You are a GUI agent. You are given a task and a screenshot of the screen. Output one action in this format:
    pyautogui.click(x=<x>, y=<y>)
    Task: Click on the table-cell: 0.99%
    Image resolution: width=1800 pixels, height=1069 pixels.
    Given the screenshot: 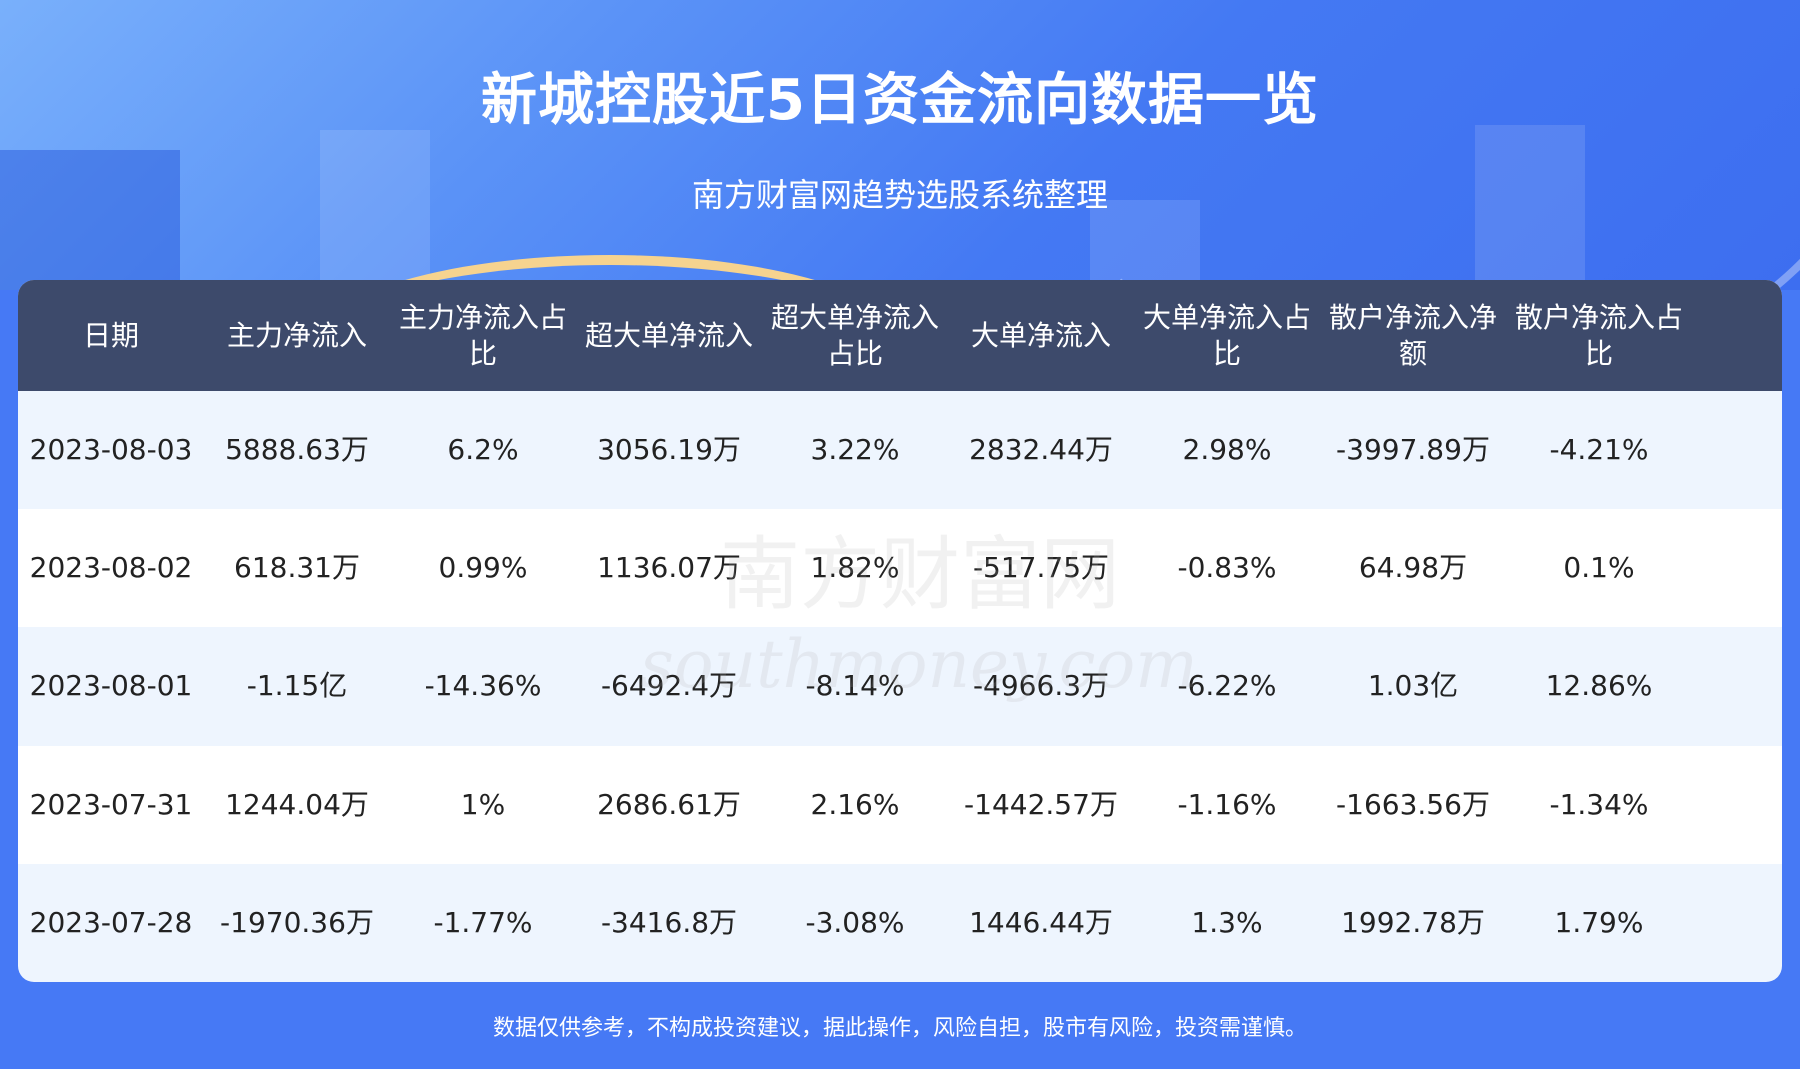 What is the action you would take?
    pyautogui.click(x=483, y=568)
    